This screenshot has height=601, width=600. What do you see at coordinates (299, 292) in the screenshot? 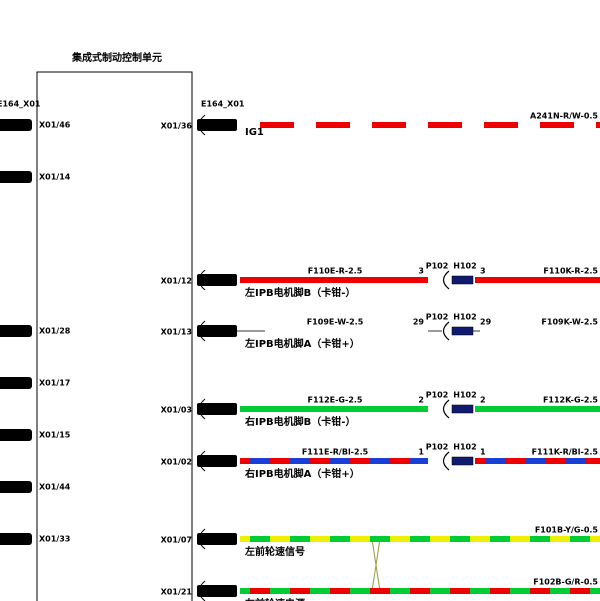
I see `circuit-label: 左IPB电机脚B（卡钳-）` at bounding box center [299, 292].